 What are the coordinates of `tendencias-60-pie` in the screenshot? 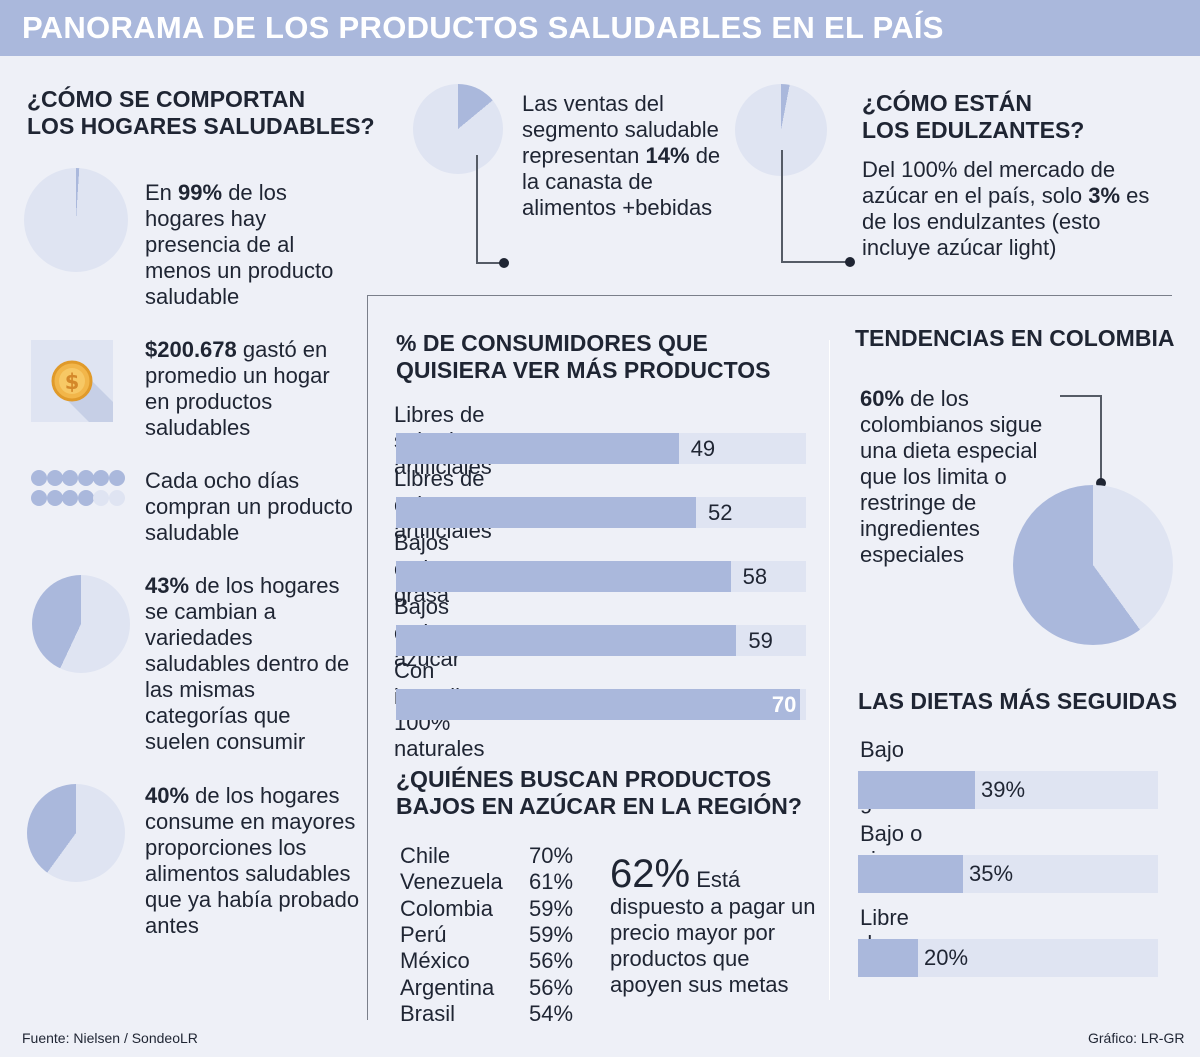 It's located at (1093, 565).